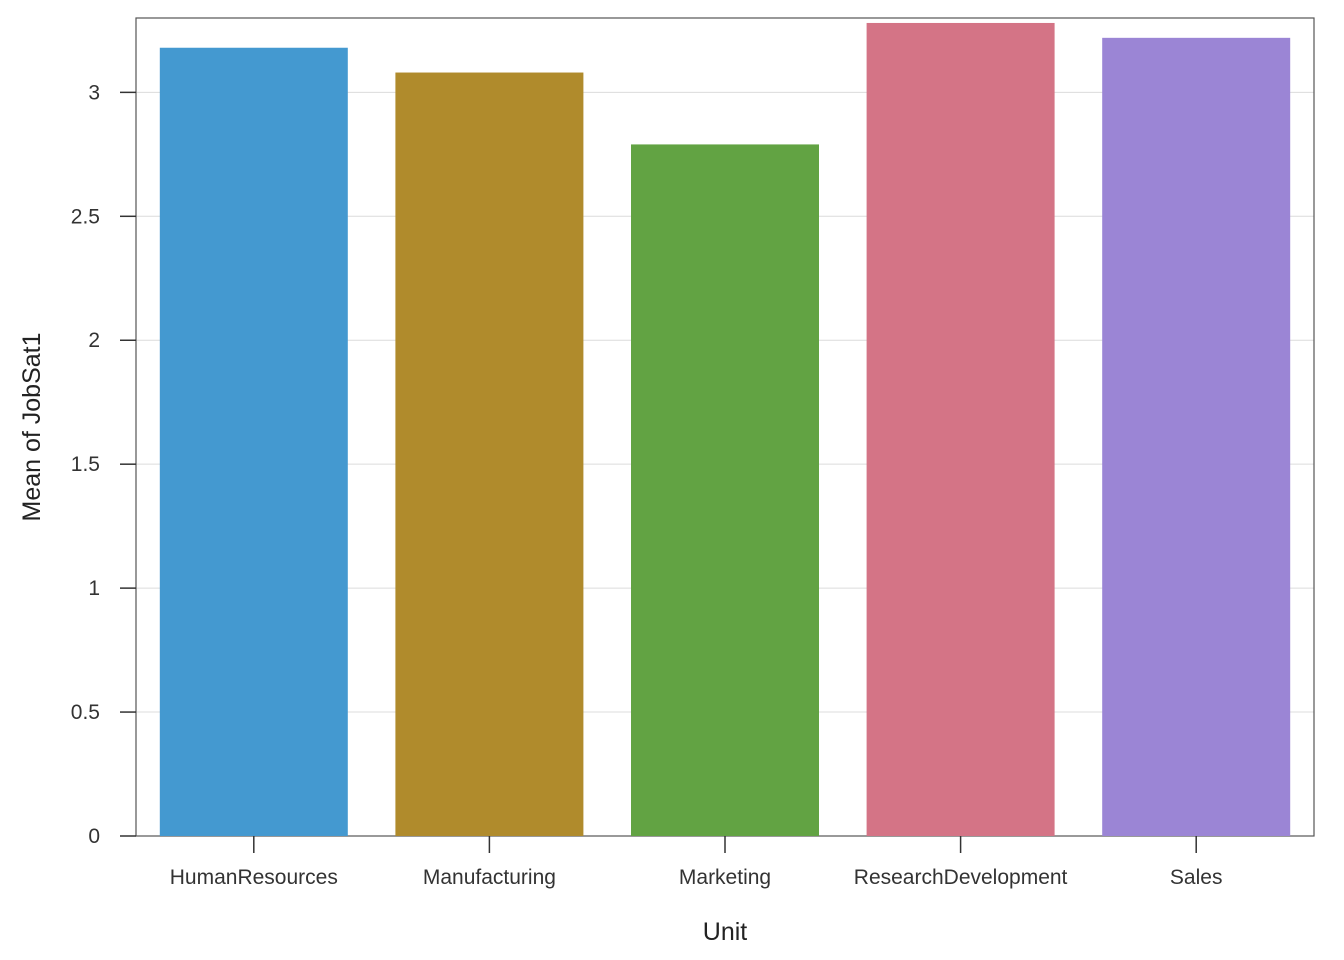  Describe the element at coordinates (94, 836) in the screenshot. I see `y-tick-label: 0` at that location.